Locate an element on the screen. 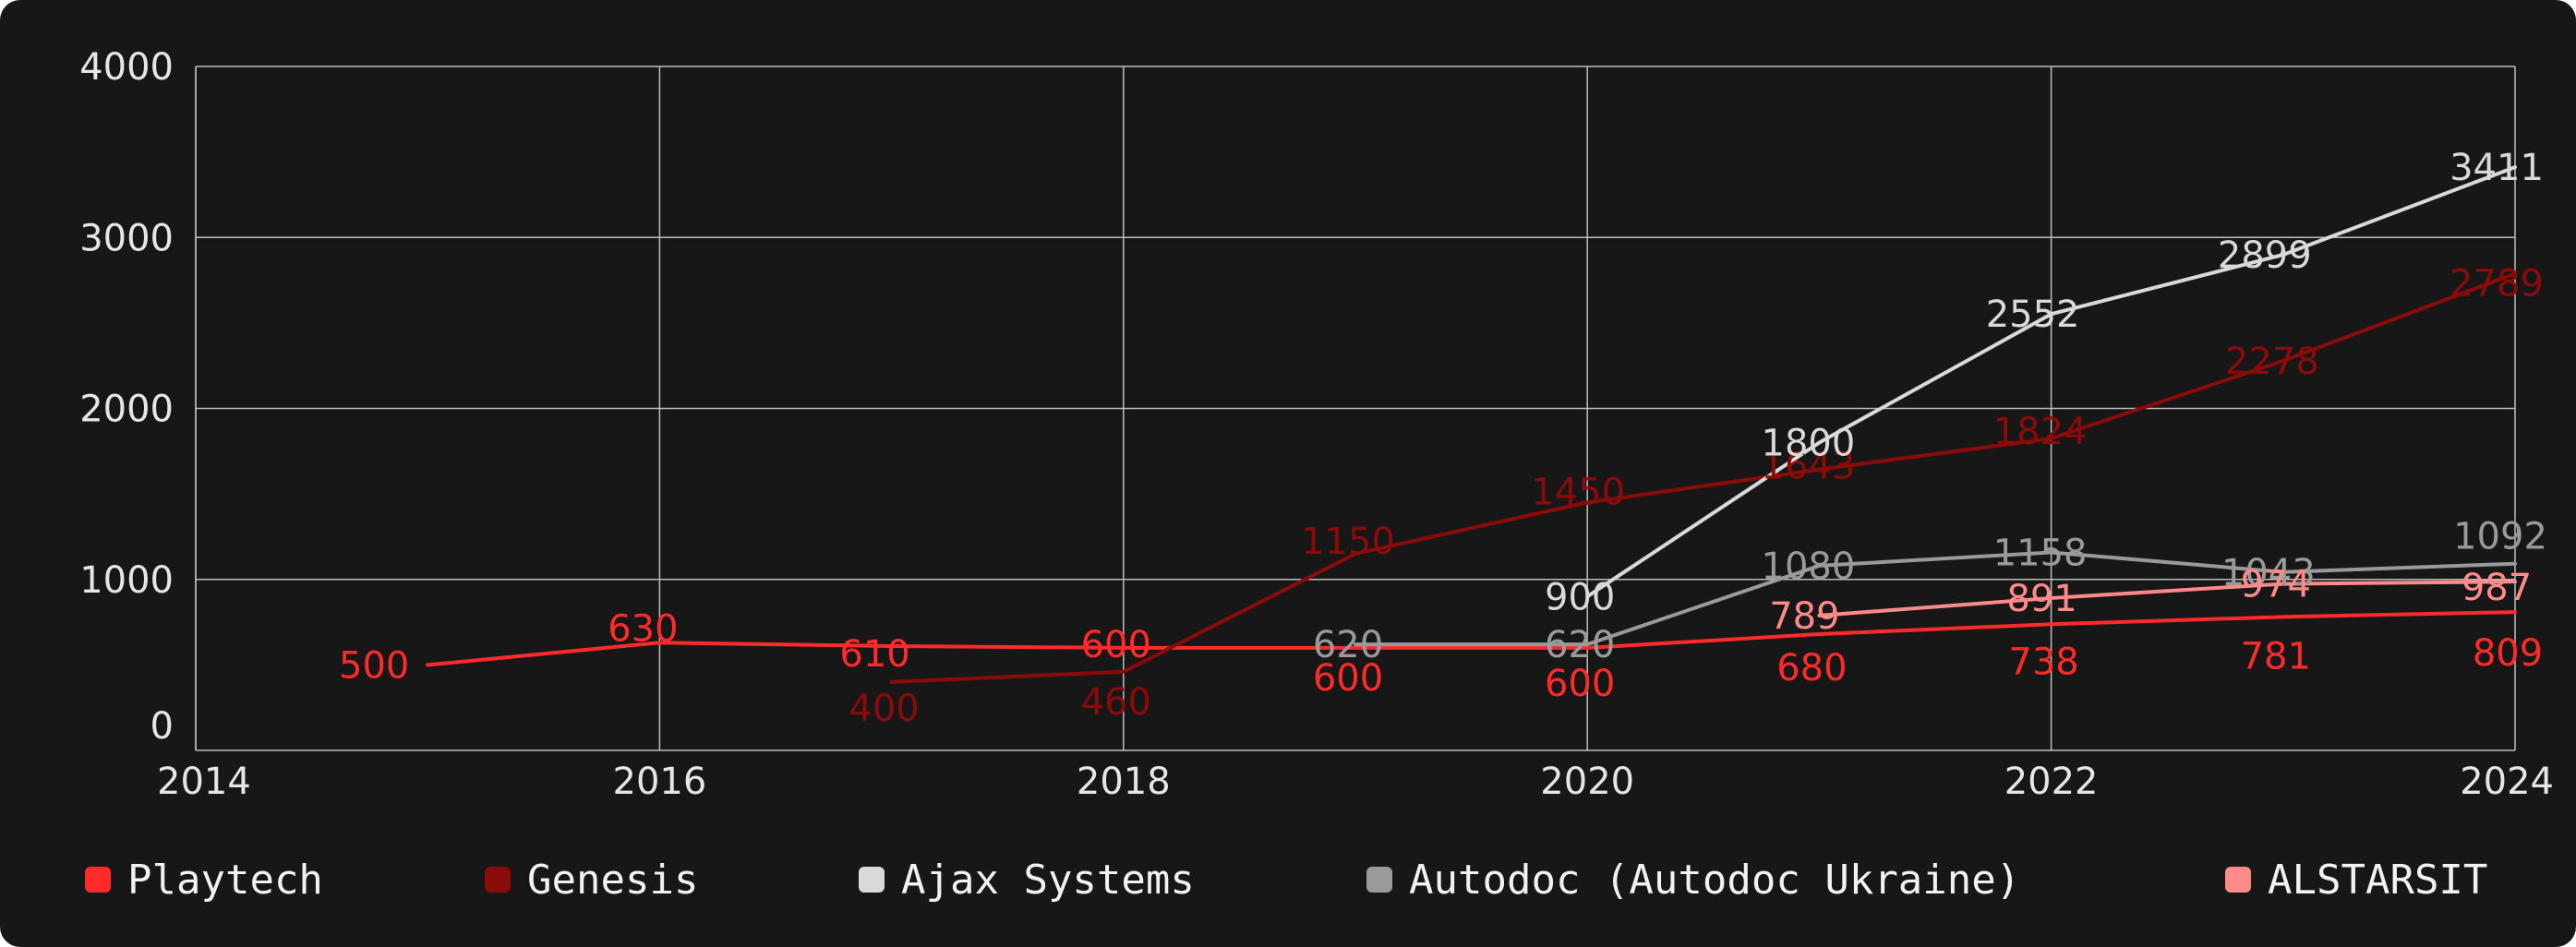  data-label: 1450 is located at coordinates (1578, 492).